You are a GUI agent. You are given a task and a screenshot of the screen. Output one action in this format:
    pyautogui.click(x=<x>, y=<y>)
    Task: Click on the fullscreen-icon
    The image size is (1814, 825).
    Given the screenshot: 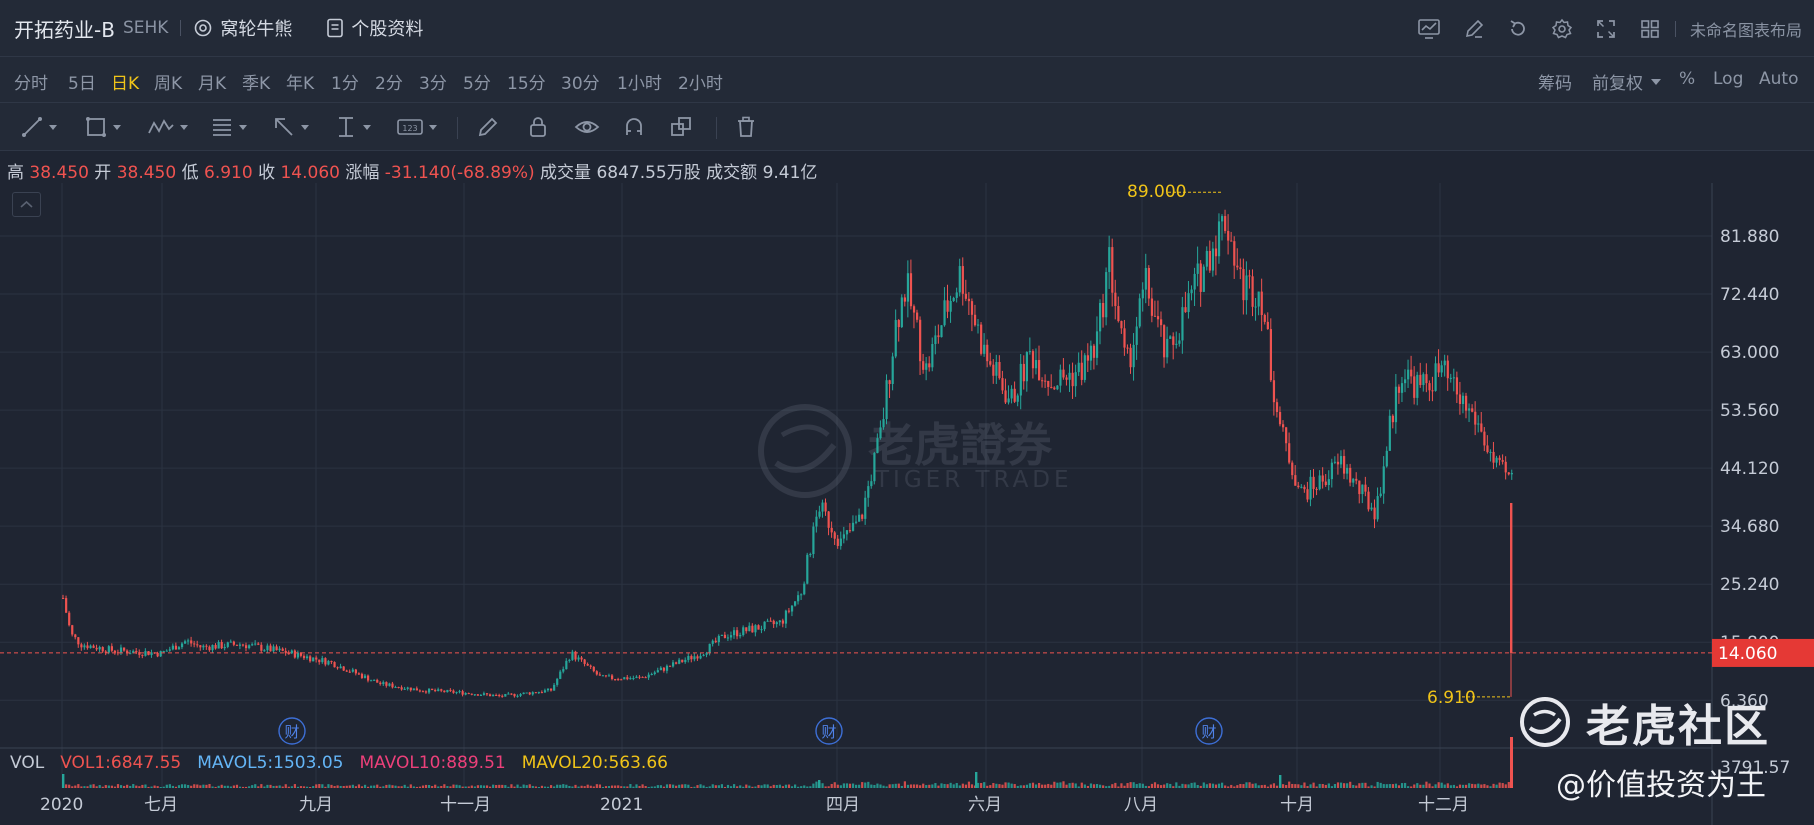 What is the action you would take?
    pyautogui.click(x=1606, y=29)
    